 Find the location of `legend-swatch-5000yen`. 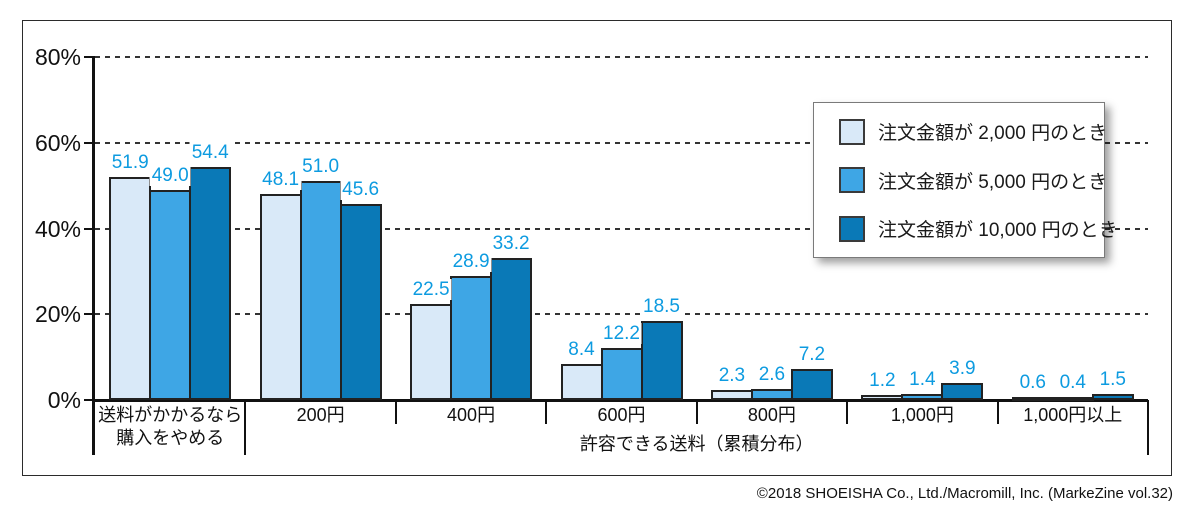

legend-swatch-5000yen is located at coordinates (852, 180).